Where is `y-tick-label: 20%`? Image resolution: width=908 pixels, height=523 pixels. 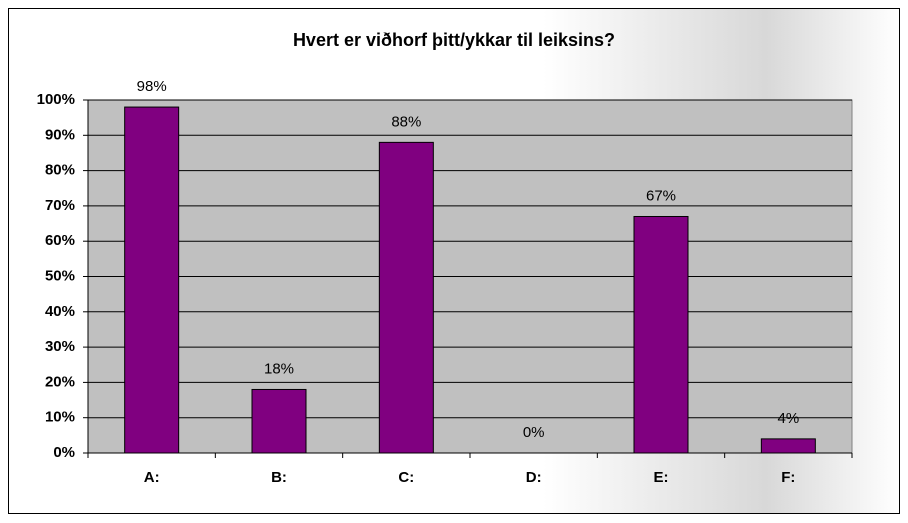
y-tick-label: 20% is located at coordinates (60, 381).